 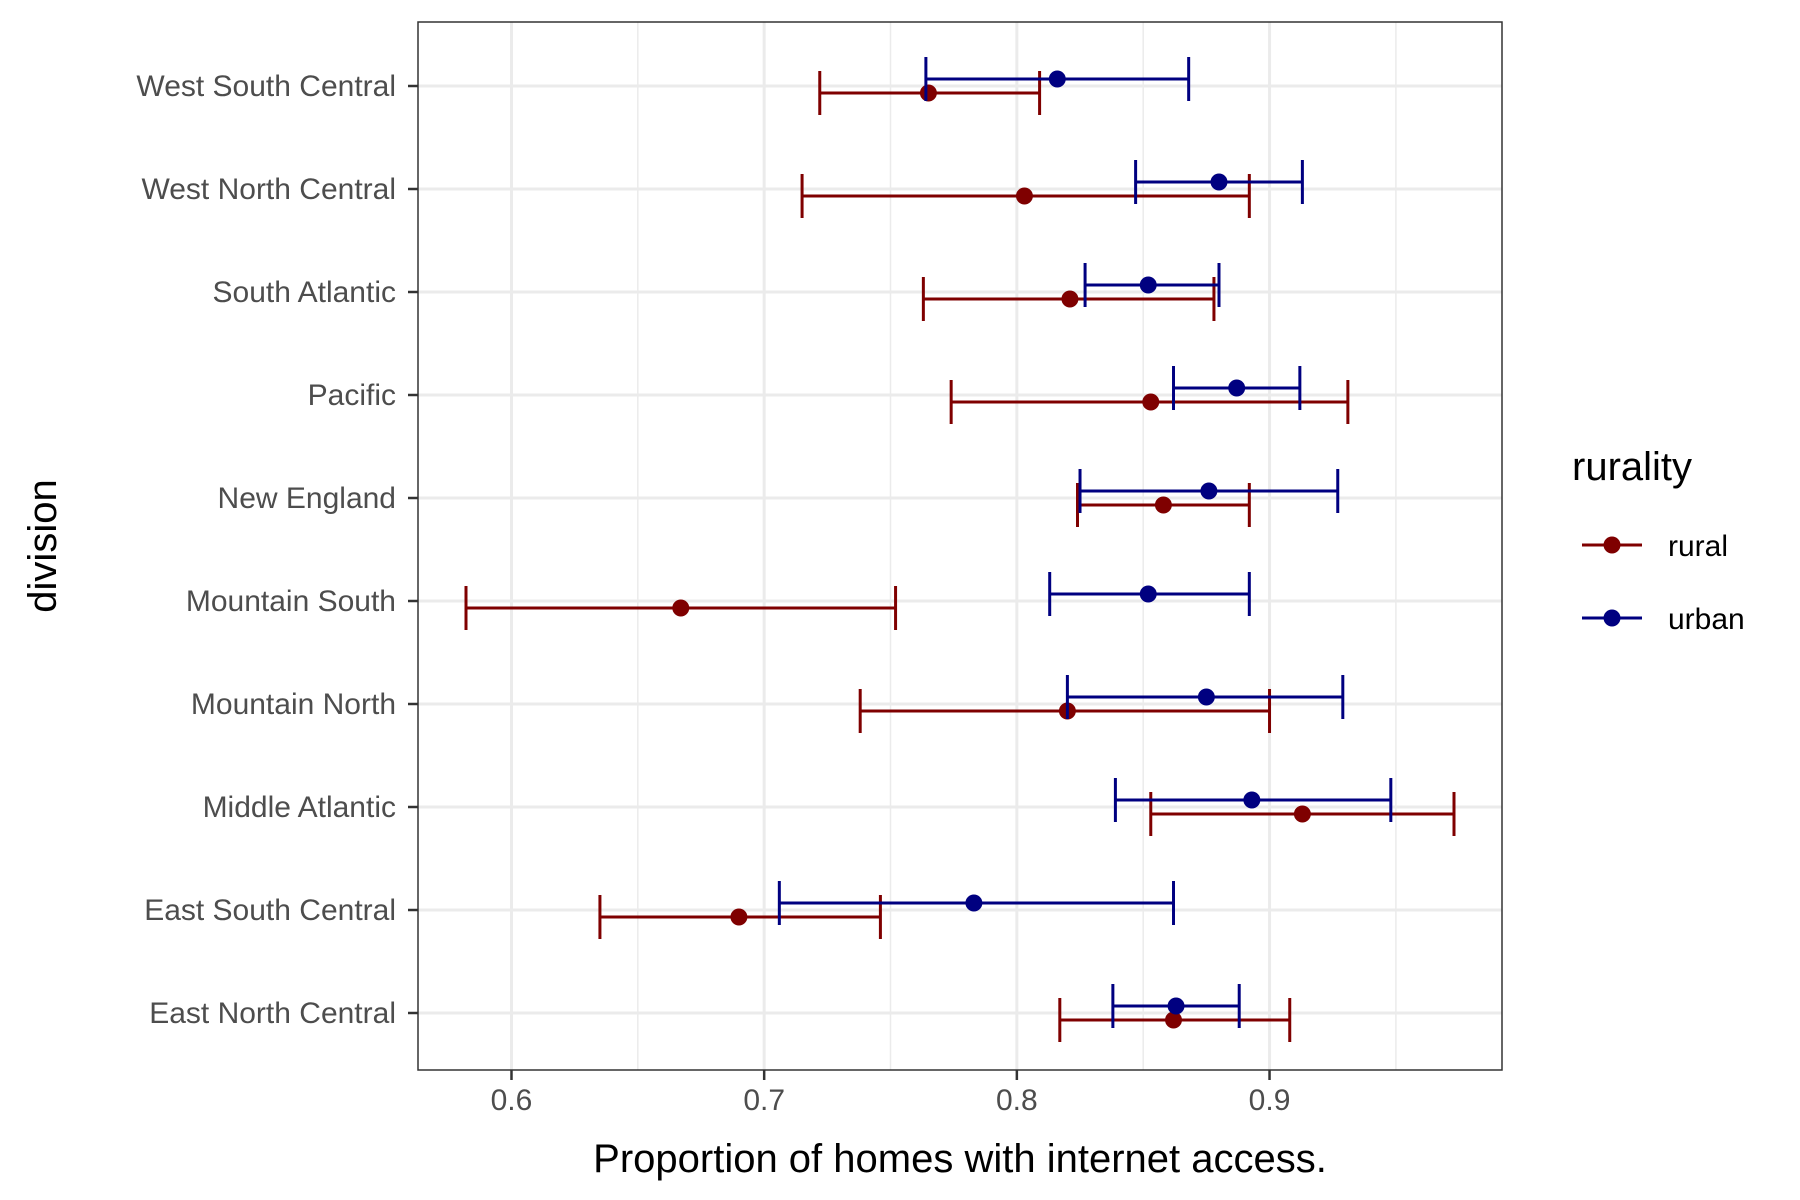 What do you see at coordinates (1658, 540) in the screenshot?
I see `legend: rurality rural urban` at bounding box center [1658, 540].